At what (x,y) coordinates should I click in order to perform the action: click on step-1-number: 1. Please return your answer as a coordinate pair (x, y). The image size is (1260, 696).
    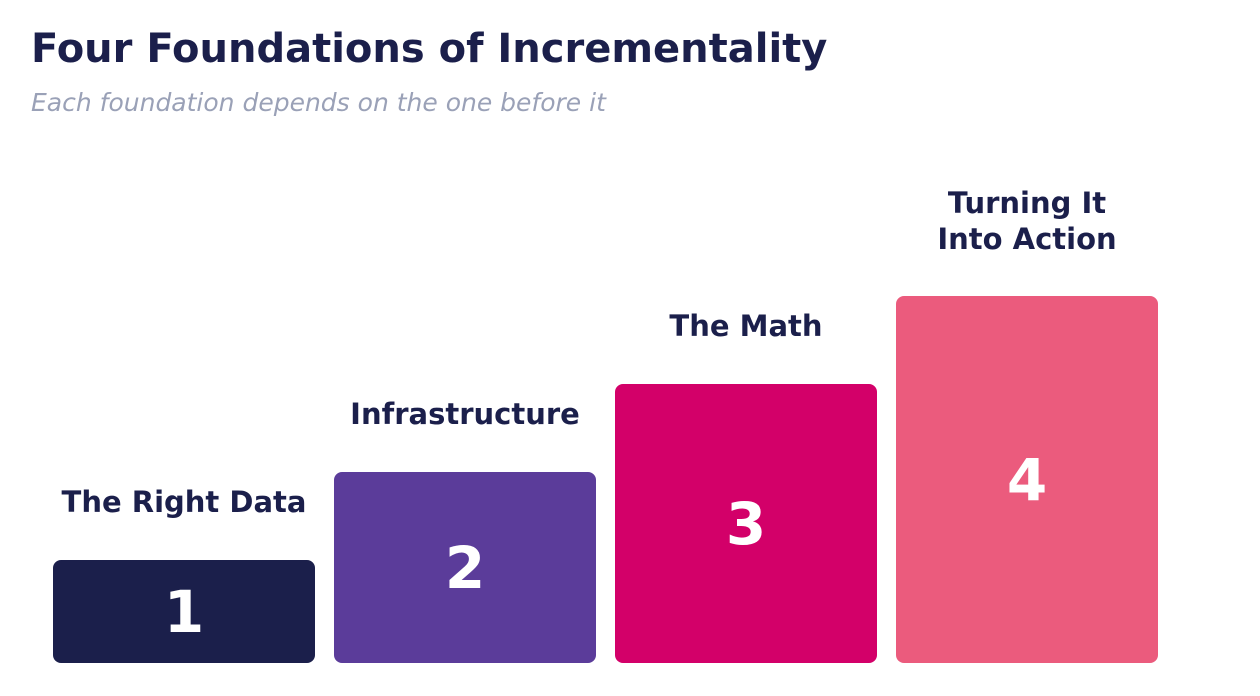
    Looking at the image, I should click on (184, 611).